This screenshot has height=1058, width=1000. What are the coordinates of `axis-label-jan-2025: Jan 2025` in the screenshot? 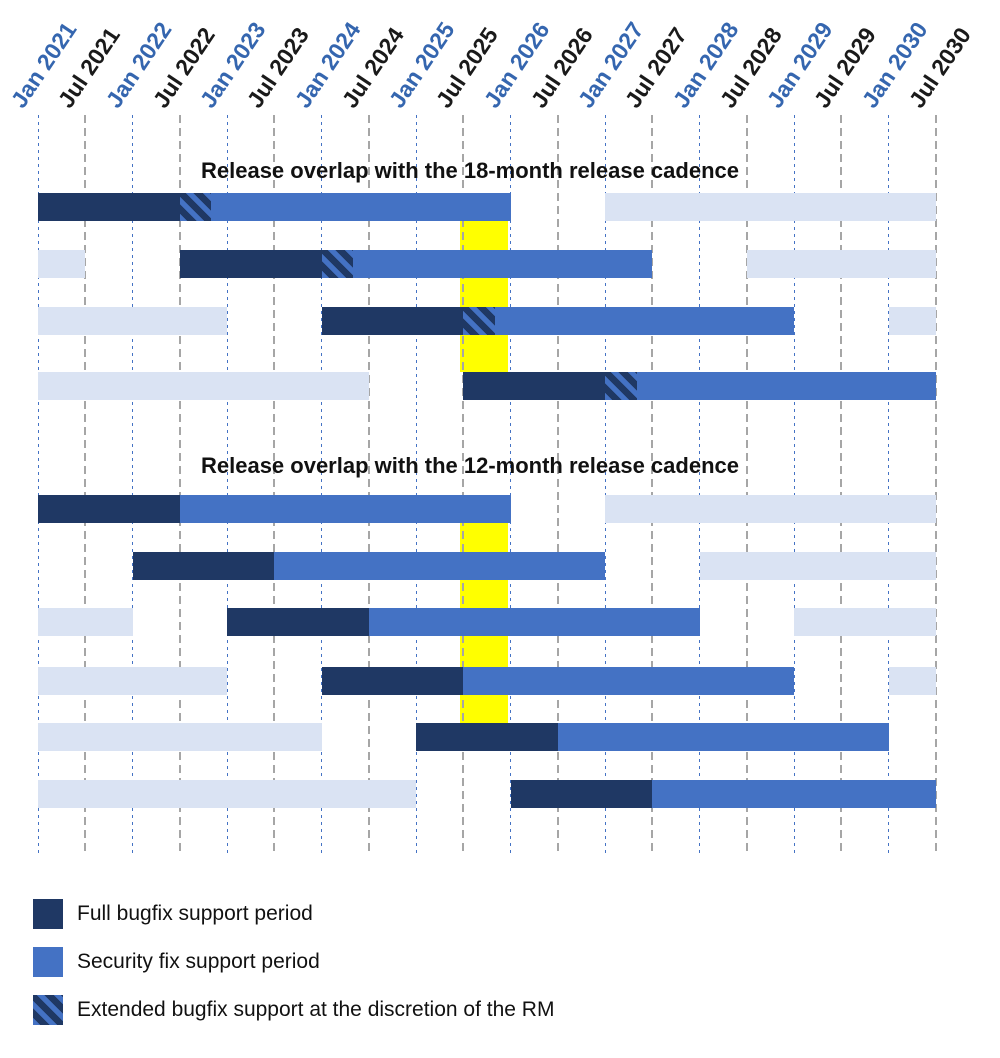 It's located at (421, 65).